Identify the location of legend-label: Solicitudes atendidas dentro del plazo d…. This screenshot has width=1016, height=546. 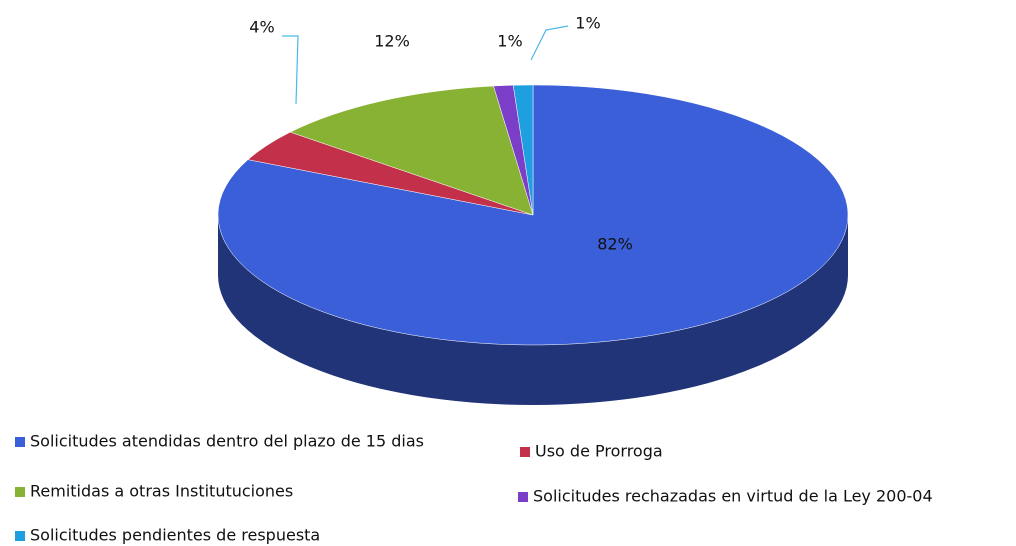
(227, 441).